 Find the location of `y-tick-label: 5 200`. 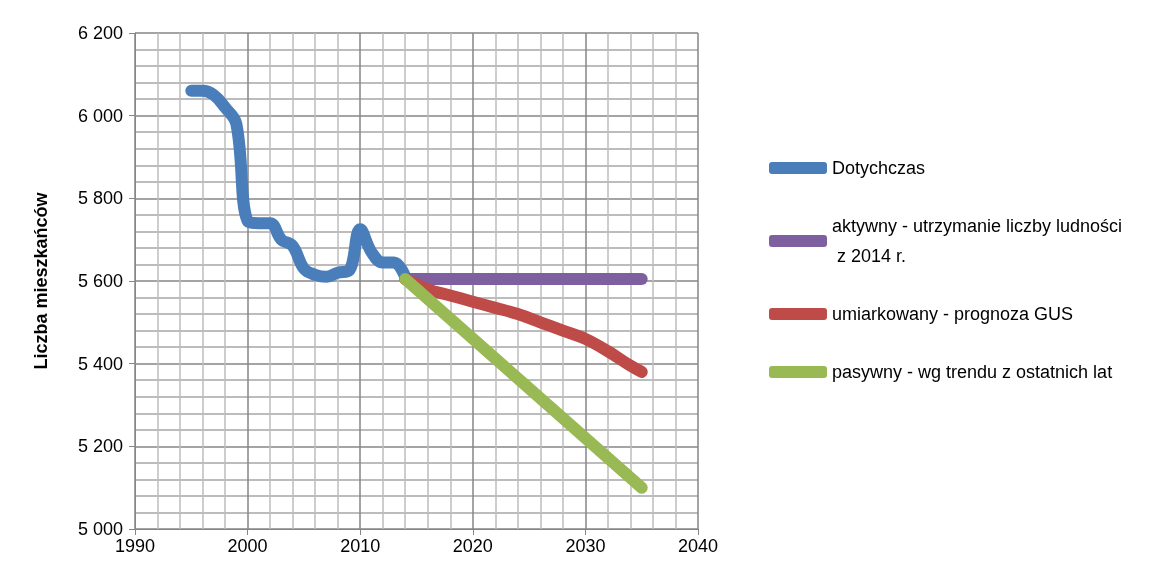

y-tick-label: 5 200 is located at coordinates (100, 446).